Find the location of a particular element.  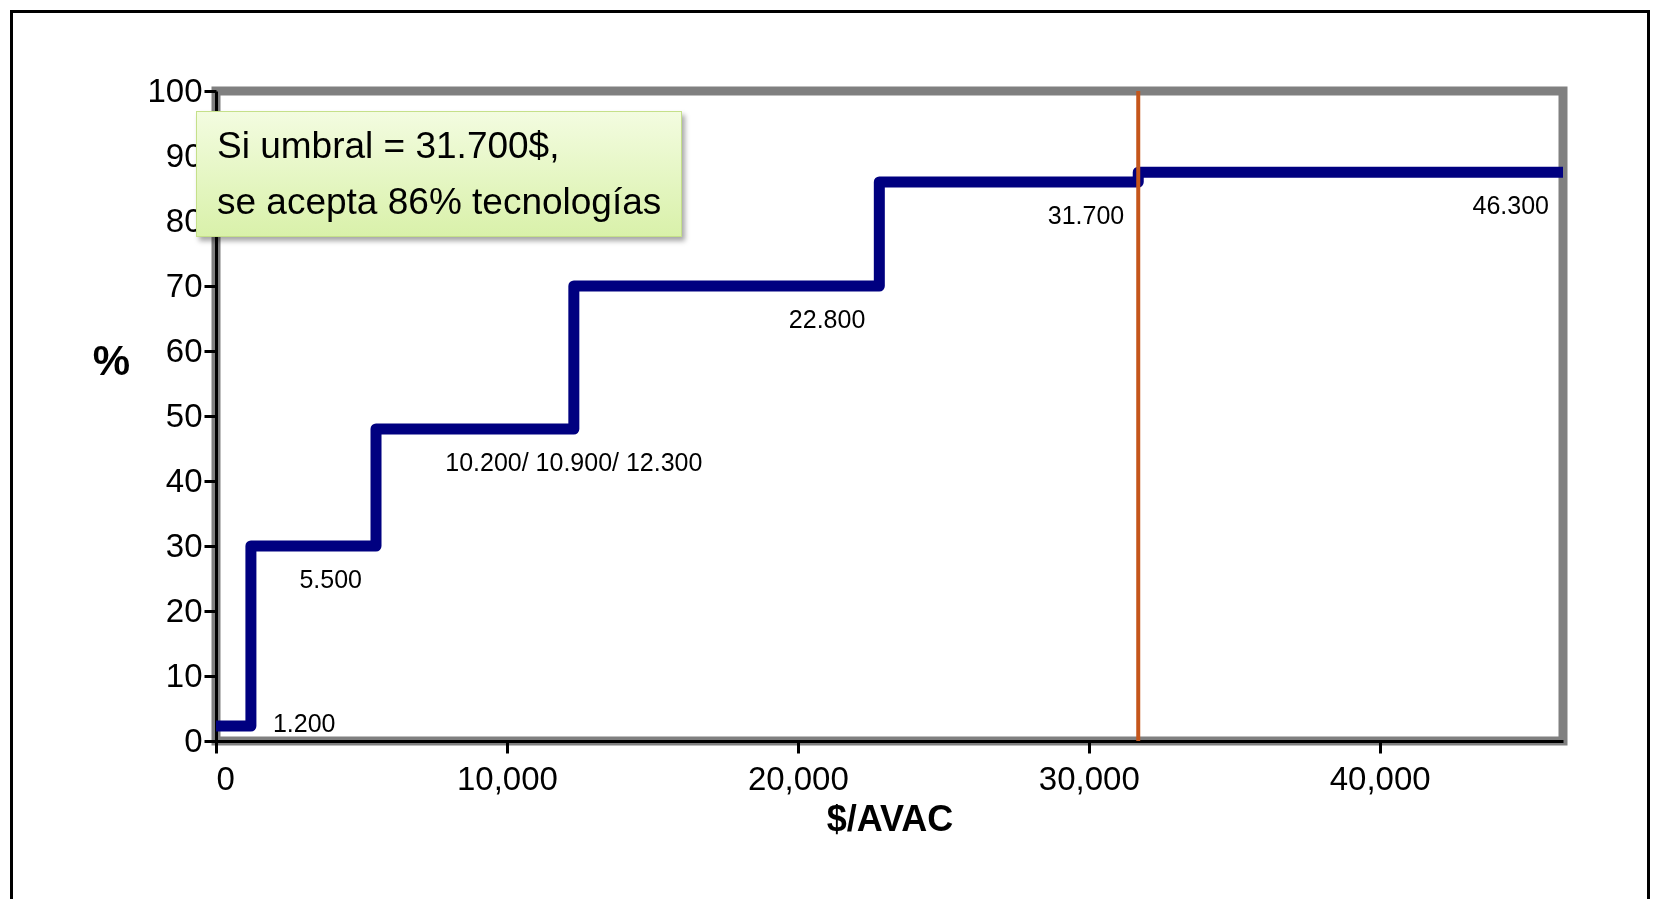

x-tick-label: 30,000 is located at coordinates (1089, 778).